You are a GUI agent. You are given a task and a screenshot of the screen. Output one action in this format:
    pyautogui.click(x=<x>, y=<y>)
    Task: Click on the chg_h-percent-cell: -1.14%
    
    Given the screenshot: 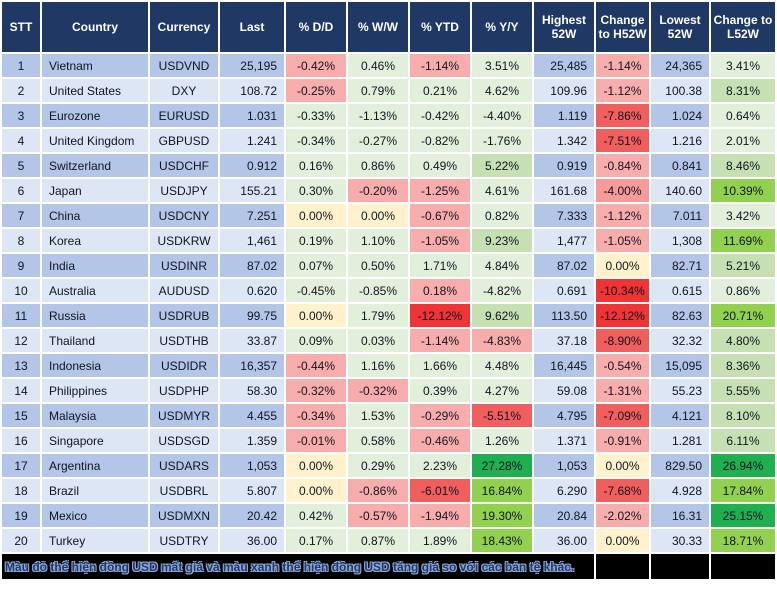 What is the action you would take?
    pyautogui.click(x=622, y=65)
    